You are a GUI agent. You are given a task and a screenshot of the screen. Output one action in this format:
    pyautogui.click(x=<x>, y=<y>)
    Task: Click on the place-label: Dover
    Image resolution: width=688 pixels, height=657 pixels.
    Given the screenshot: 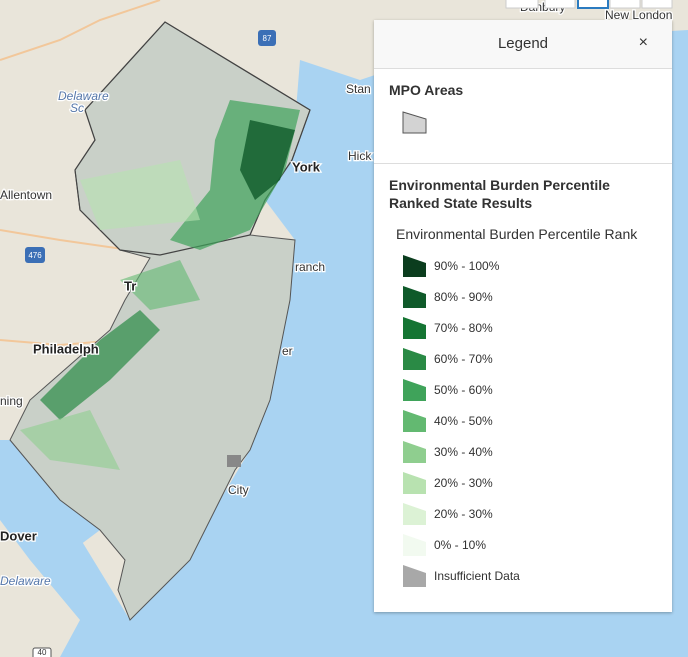 What is the action you would take?
    pyautogui.click(x=18, y=535)
    